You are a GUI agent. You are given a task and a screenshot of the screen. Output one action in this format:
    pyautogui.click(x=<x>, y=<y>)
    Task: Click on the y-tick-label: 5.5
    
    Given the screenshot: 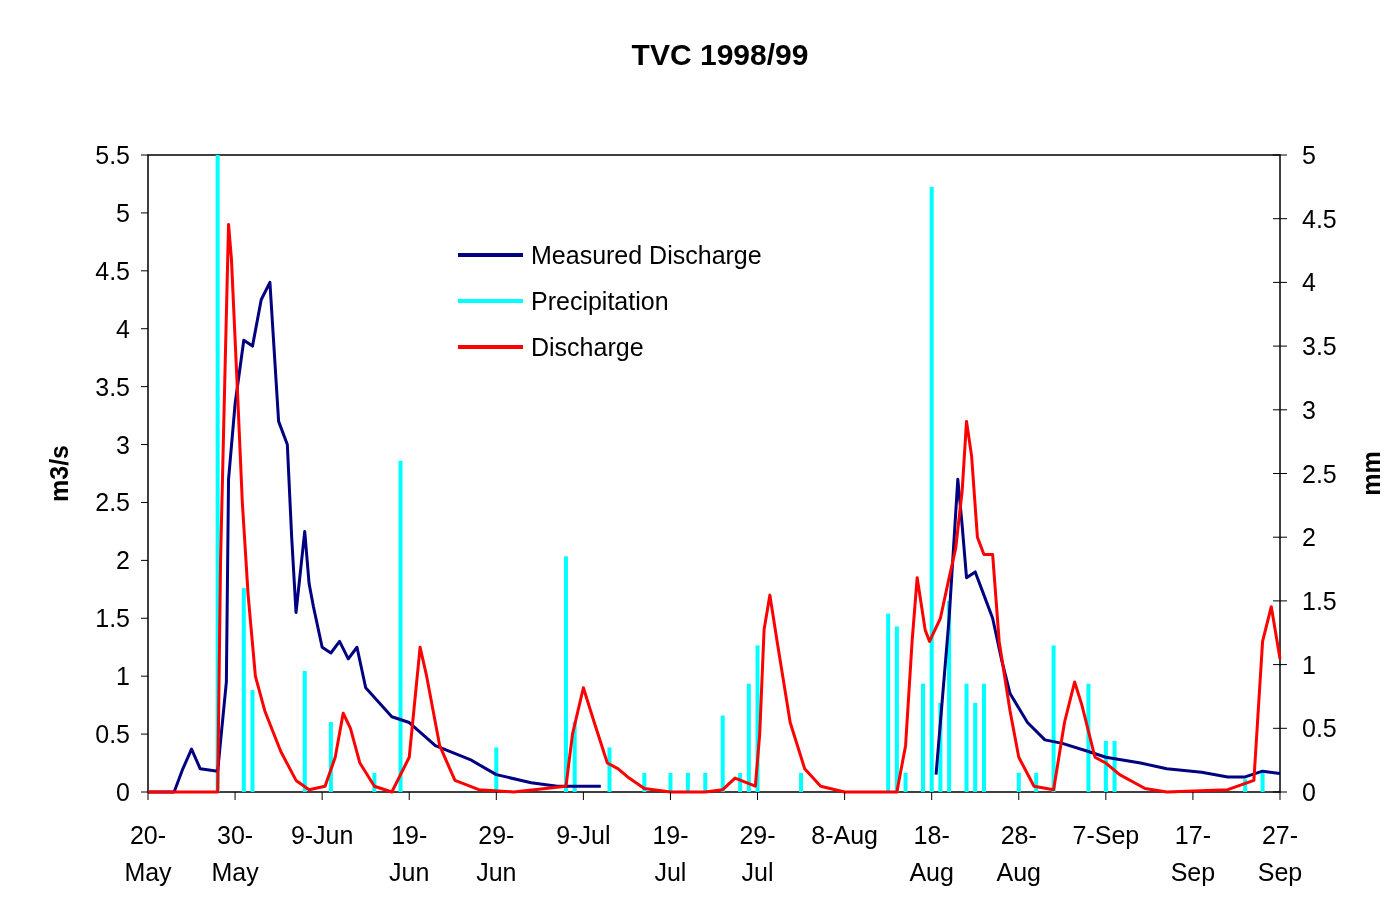 What is the action you would take?
    pyautogui.click(x=112, y=155)
    